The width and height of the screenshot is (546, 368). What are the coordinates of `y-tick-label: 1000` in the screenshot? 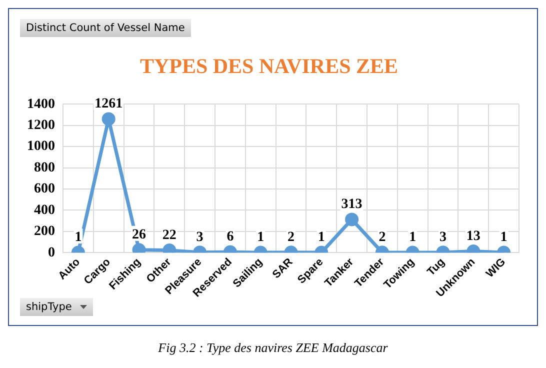 It's located at (41, 146).